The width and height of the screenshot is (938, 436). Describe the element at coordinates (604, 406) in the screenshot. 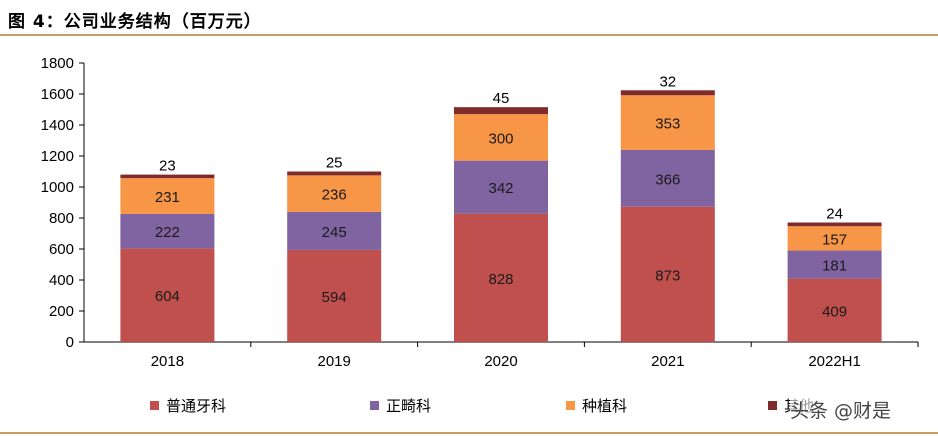

I see `legend-label: 种植科` at that location.